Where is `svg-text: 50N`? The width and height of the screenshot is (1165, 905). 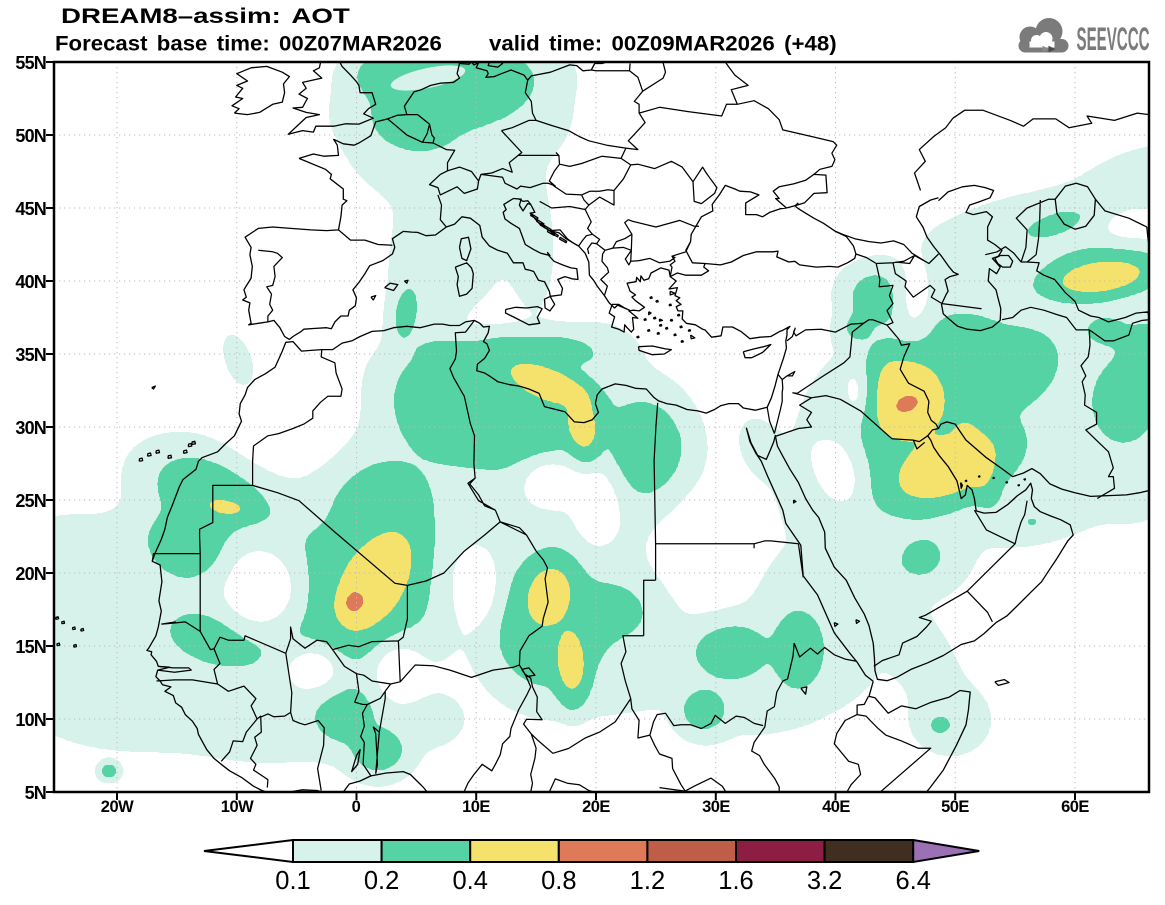 svg-text: 50N is located at coordinates (30, 136).